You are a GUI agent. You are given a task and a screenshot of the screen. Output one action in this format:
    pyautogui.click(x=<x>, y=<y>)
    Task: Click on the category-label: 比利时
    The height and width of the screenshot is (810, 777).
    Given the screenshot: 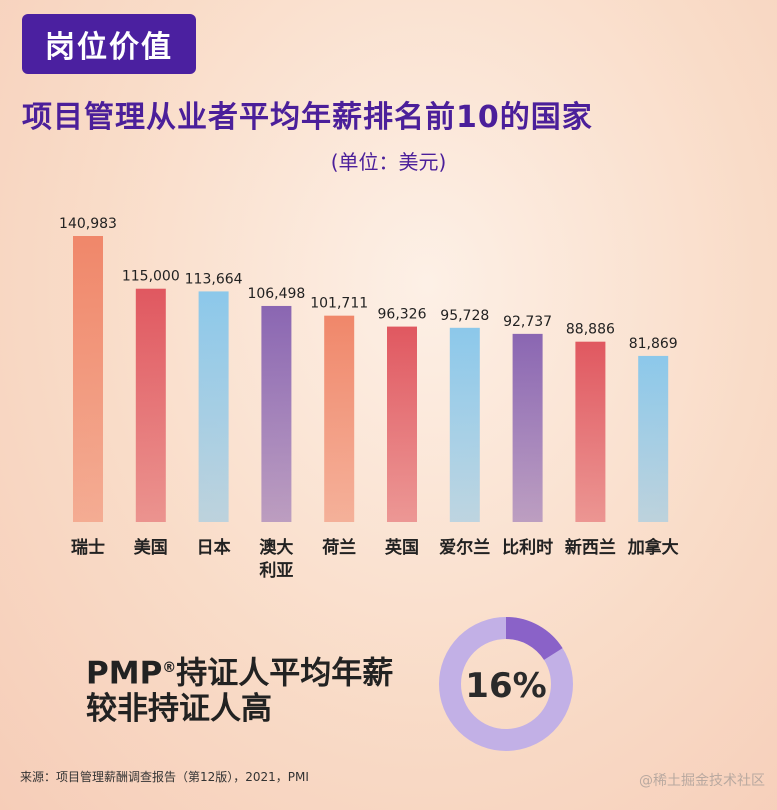 What is the action you would take?
    pyautogui.click(x=527, y=547)
    